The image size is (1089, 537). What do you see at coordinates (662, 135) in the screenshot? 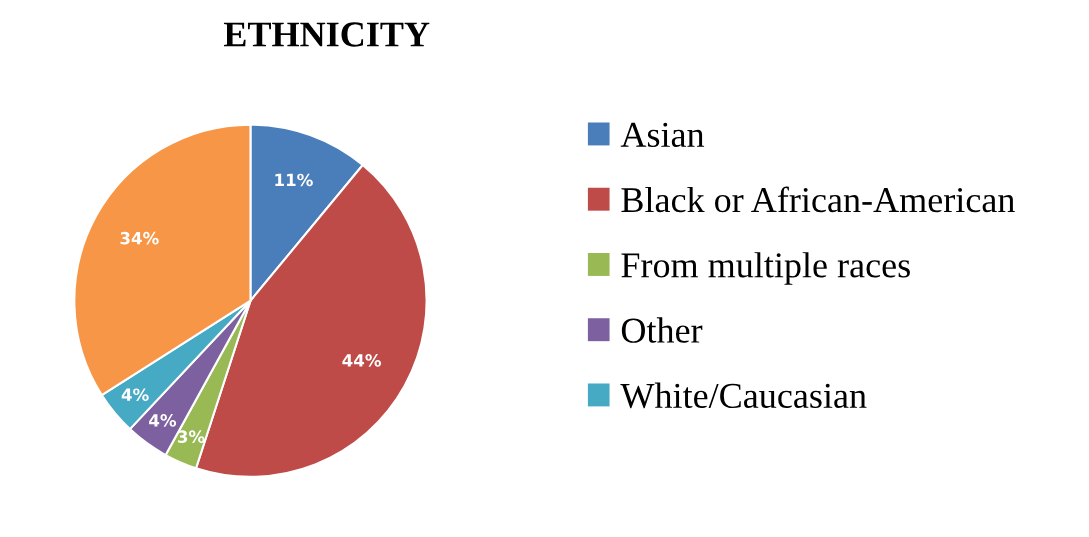
I see `legend-label: Asian` at bounding box center [662, 135].